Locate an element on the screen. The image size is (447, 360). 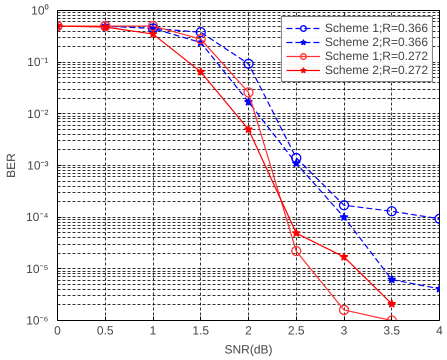
legend-label: Scheme 2;R=0.366 is located at coordinates (376, 42).